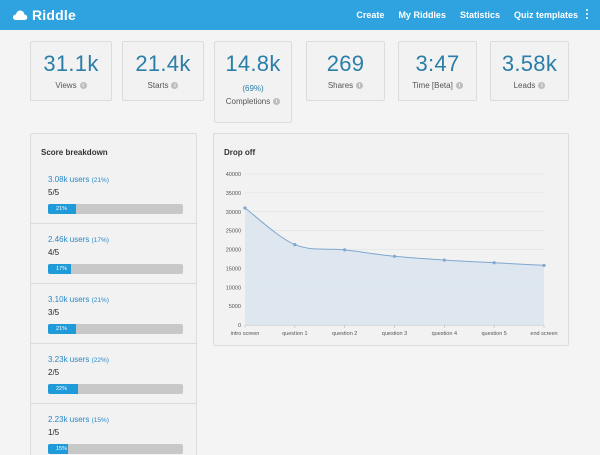 The image size is (600, 455). What do you see at coordinates (239, 326) in the screenshot?
I see `y-tick-label: 0` at bounding box center [239, 326].